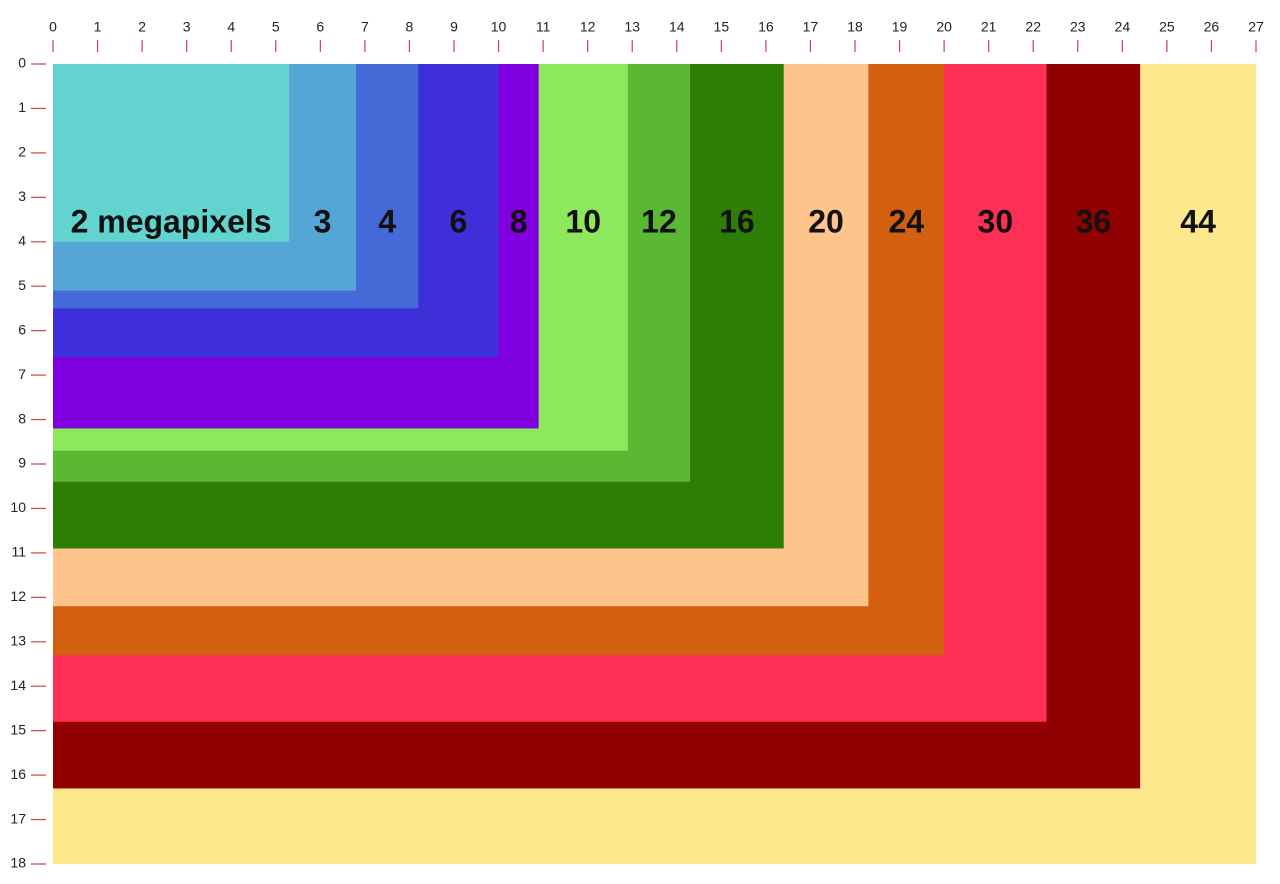 This screenshot has height=884, width=1280. Describe the element at coordinates (1123, 27) in the screenshot. I see `x-tick-label: 24` at that location.